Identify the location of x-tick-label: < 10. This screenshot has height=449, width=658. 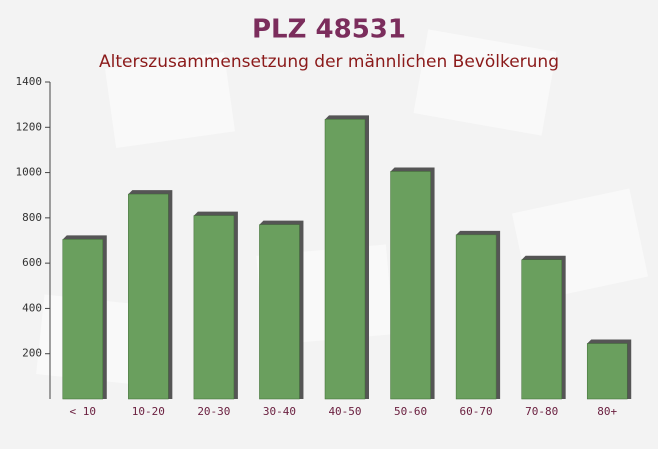
(83, 411).